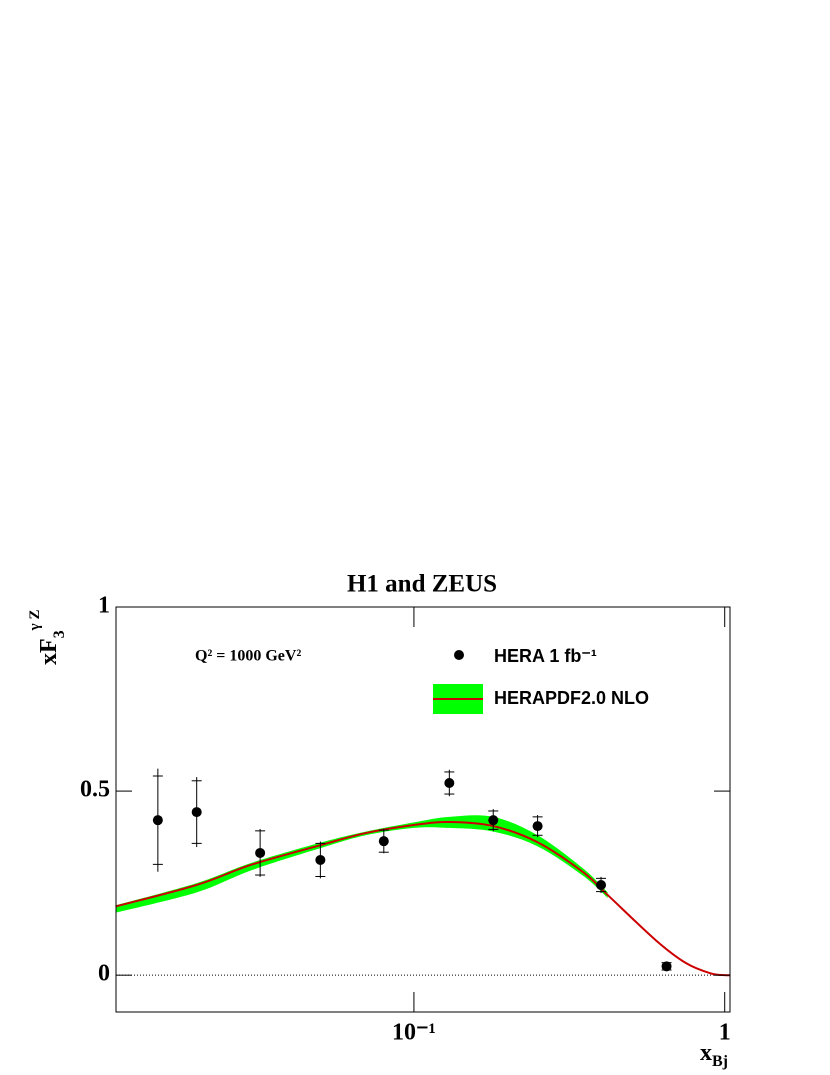 The width and height of the screenshot is (830, 1075). I want to click on y-tick-label: 0.5, so click(95, 790).